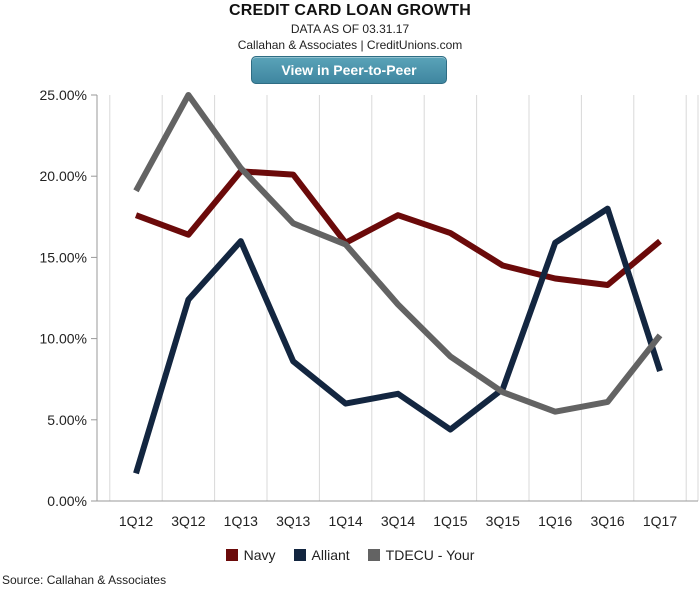  I want to click on x-tick-label: 1Q14, so click(345, 521).